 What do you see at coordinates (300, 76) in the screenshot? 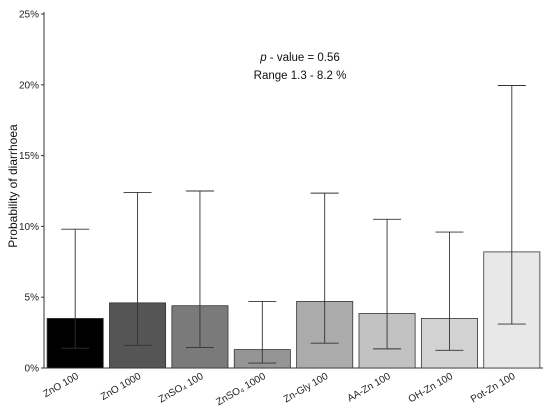
I see `range-annotation: Range 1.3 - 8.2 %` at bounding box center [300, 76].